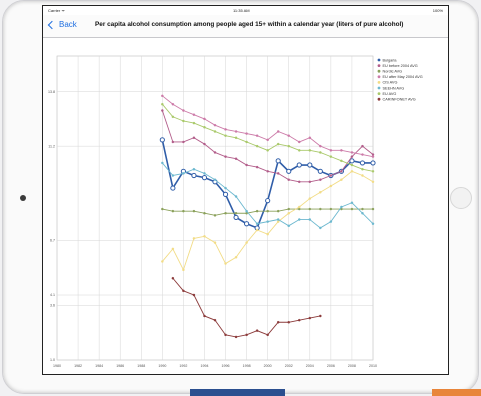  I want to click on battery-label: 100%, so click(438, 10).